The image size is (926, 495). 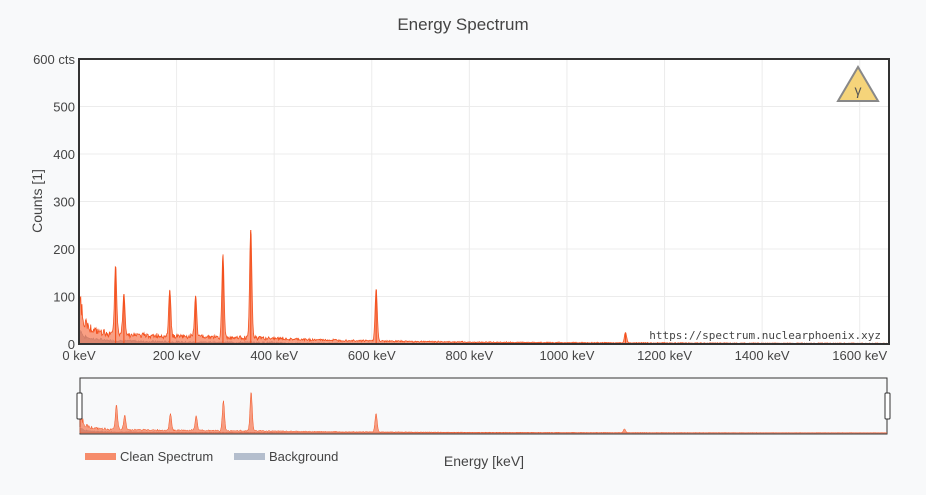 What do you see at coordinates (71, 344) in the screenshot?
I see `y-tick-label: 0` at bounding box center [71, 344].